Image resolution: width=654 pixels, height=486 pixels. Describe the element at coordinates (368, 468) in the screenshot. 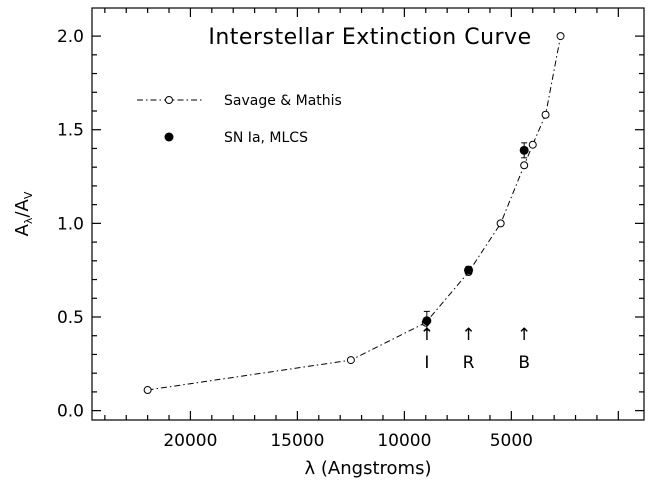

I see `x-axis-label: λ (Angstroms)` at that location.